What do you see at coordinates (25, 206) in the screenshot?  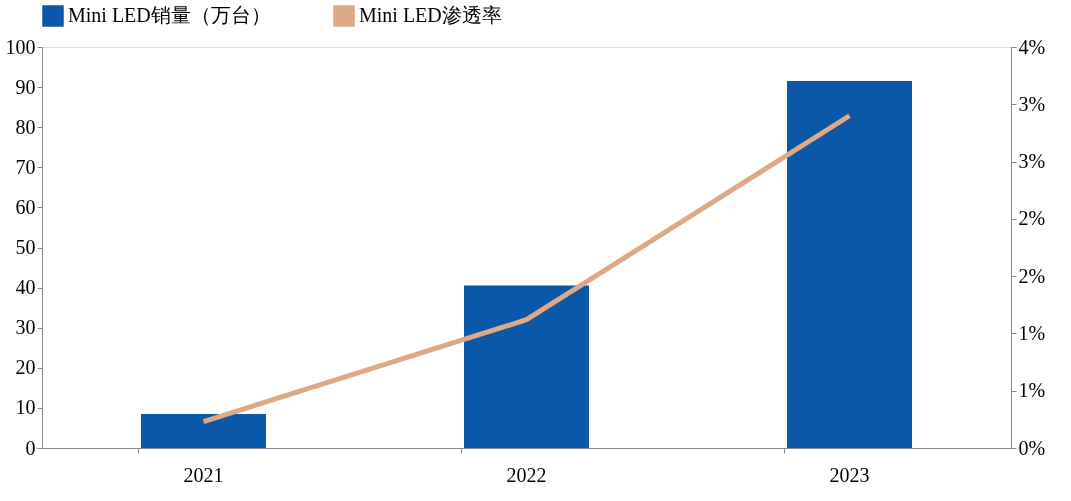 I see `y-tick-label: 60` at bounding box center [25, 206].